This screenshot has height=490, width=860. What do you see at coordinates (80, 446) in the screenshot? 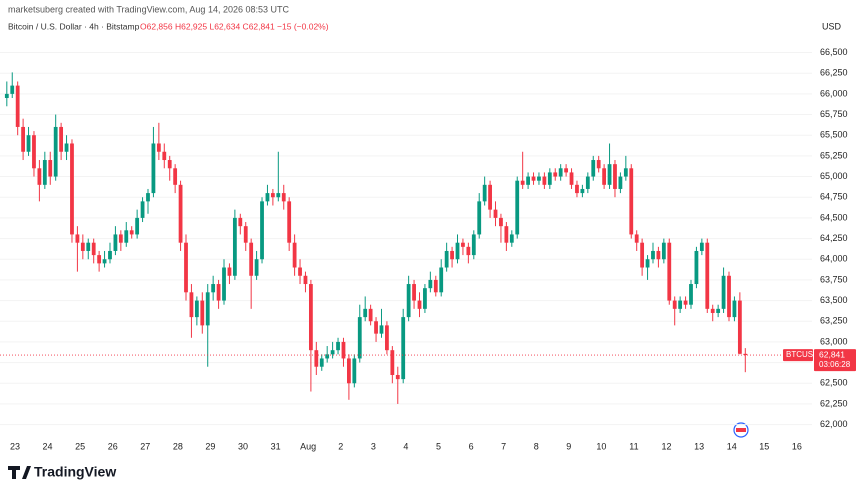
I see `x-tick-label: 25` at bounding box center [80, 446].